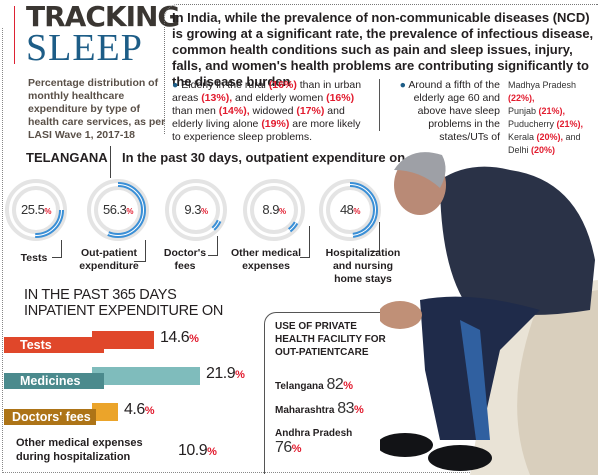 Image resolution: width=600 pixels, height=475 pixels. What do you see at coordinates (572, 137) in the screenshot?
I see `state-suffix: and` at bounding box center [572, 137].